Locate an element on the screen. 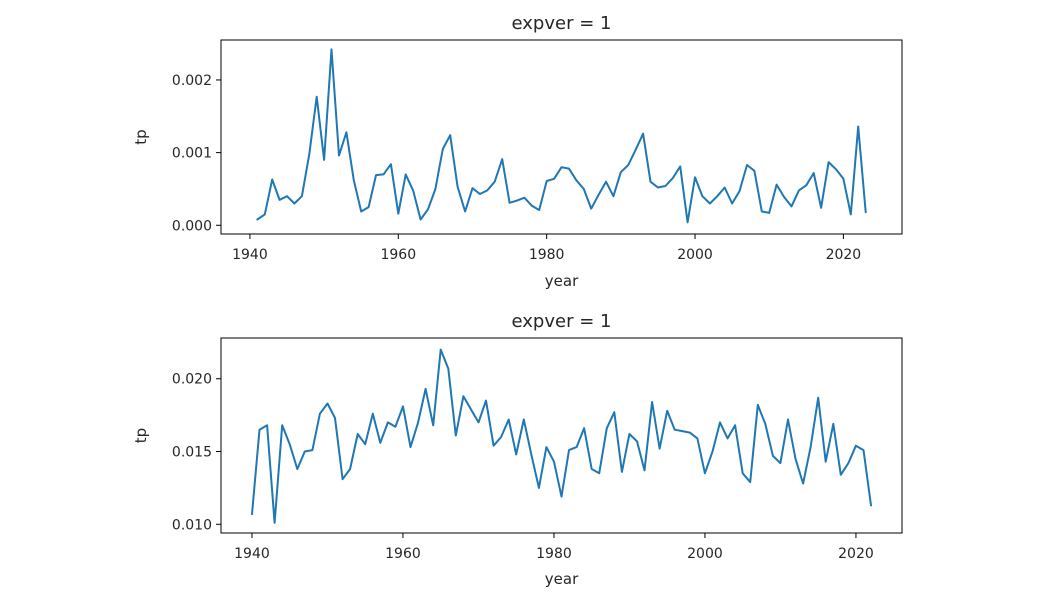  panel-2-ytick-label: 0.015 is located at coordinates (192, 453).